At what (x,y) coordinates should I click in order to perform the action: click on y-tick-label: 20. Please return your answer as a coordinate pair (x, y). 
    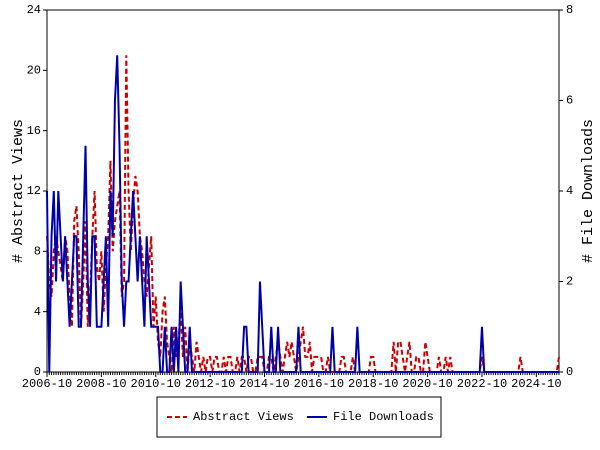
    Looking at the image, I should click on (34, 71).